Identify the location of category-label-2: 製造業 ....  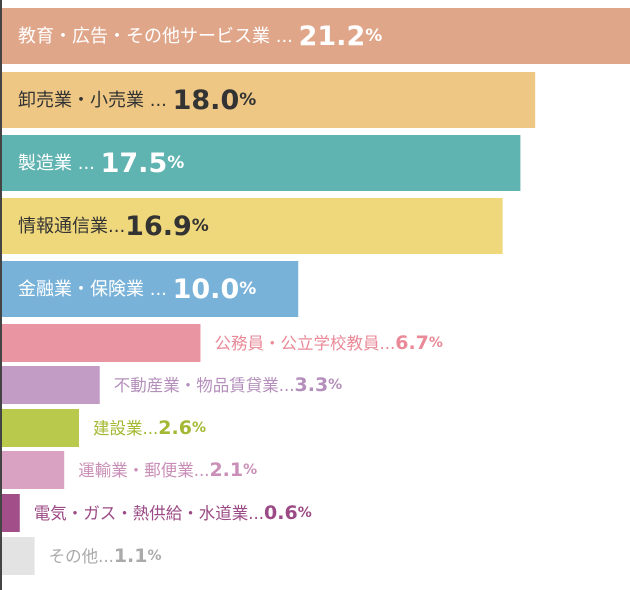
(59, 163).